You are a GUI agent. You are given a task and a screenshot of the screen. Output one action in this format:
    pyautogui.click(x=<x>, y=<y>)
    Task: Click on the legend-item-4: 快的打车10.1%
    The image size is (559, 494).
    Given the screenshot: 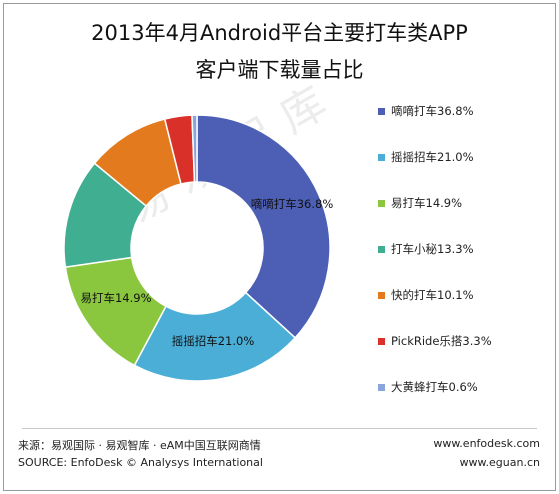 What is the action you would take?
    pyautogui.click(x=426, y=295)
    